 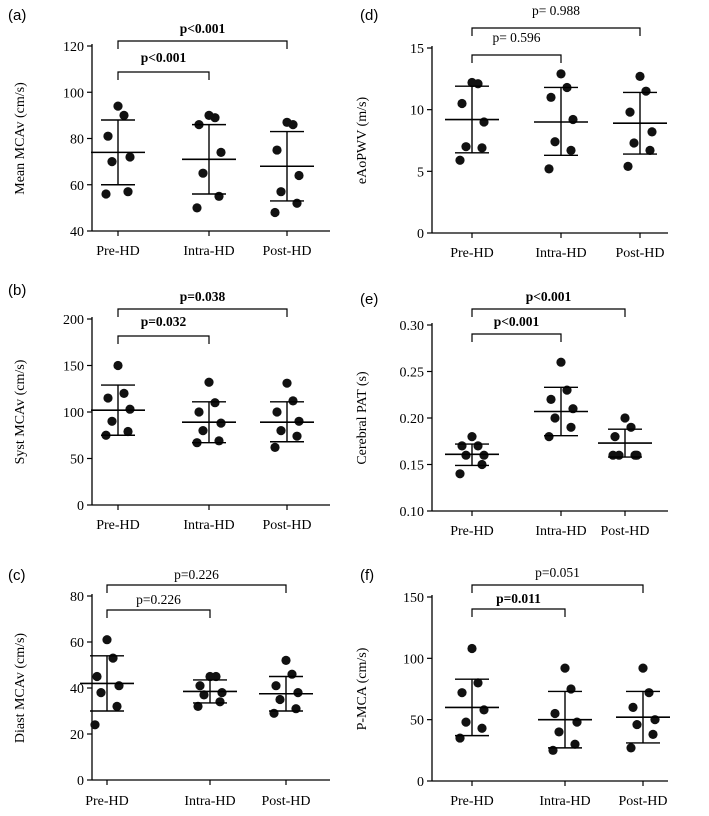 I want to click on panel-label: (d), so click(x=369, y=15).